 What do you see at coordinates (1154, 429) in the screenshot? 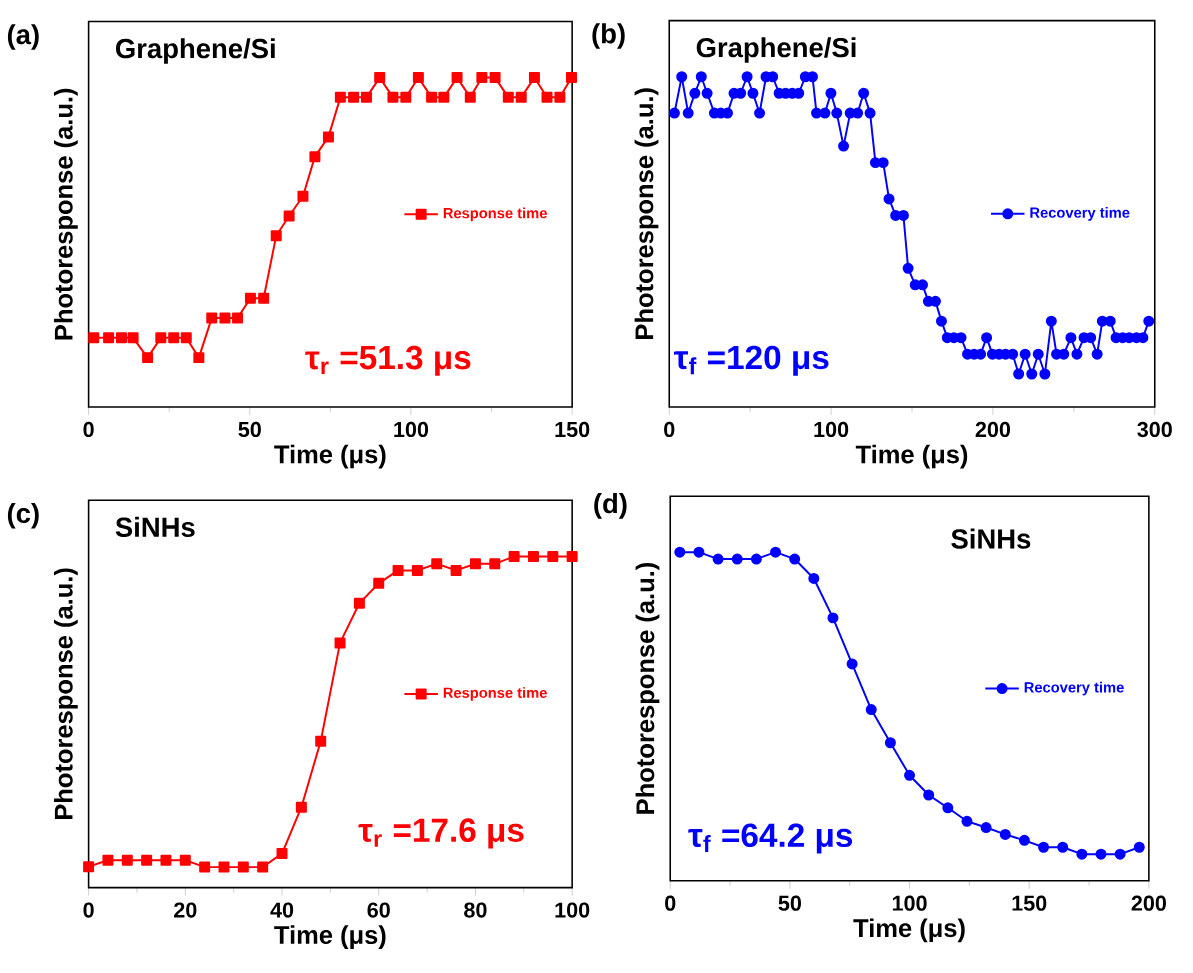
I see `x-tick-label: 300` at bounding box center [1154, 429].